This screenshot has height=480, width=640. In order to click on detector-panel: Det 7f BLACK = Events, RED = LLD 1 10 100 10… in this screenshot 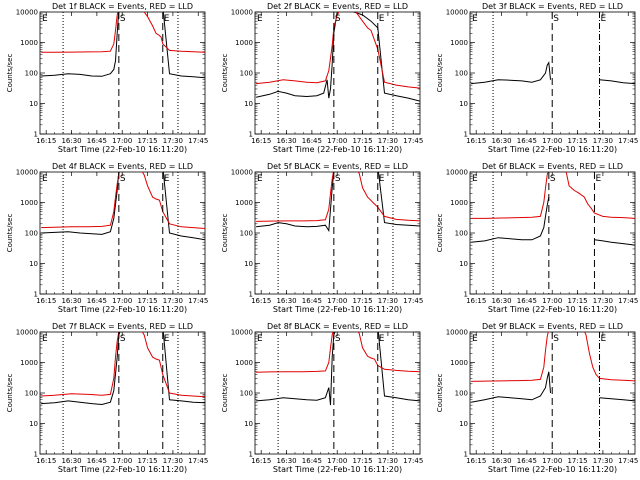, I will do `click(107, 398)`.